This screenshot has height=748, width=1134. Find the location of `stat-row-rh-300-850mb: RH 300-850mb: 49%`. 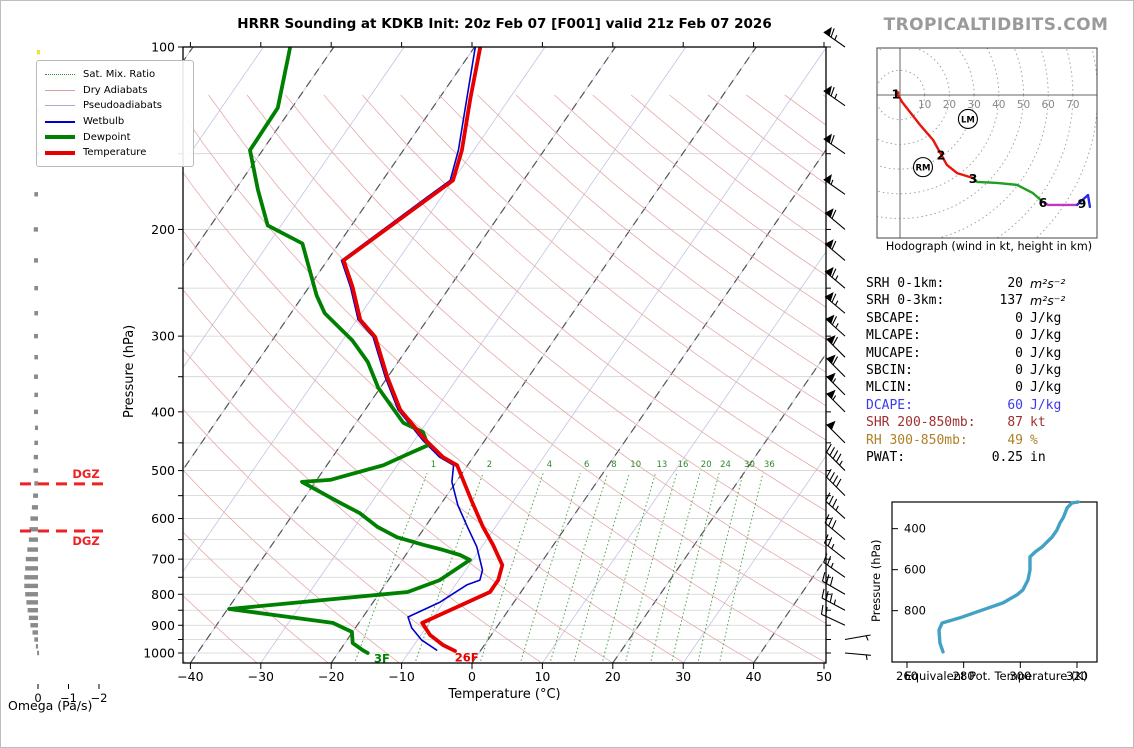

stat-row-rh-300-850mb: RH 300-850mb: 49% is located at coordinates (979, 440).